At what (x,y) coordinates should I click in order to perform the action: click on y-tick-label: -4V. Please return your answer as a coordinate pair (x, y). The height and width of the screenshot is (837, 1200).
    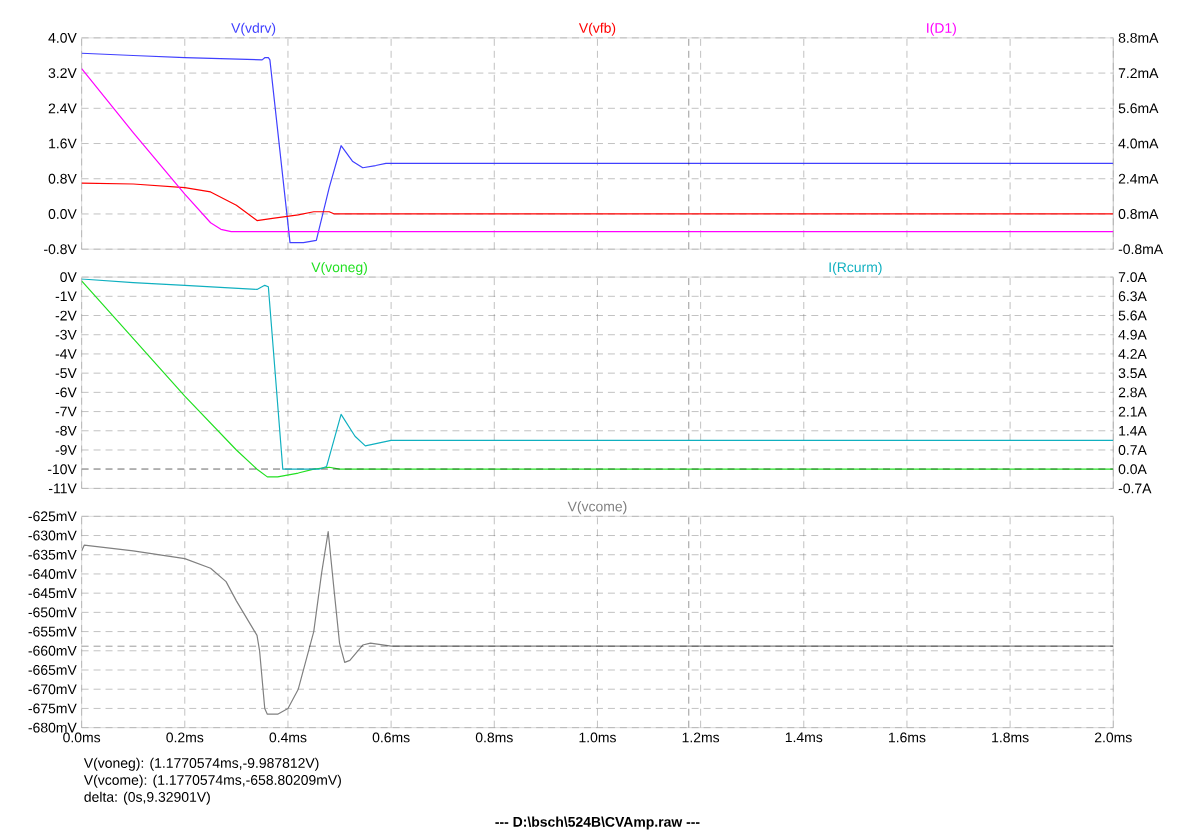
    Looking at the image, I should click on (66, 354).